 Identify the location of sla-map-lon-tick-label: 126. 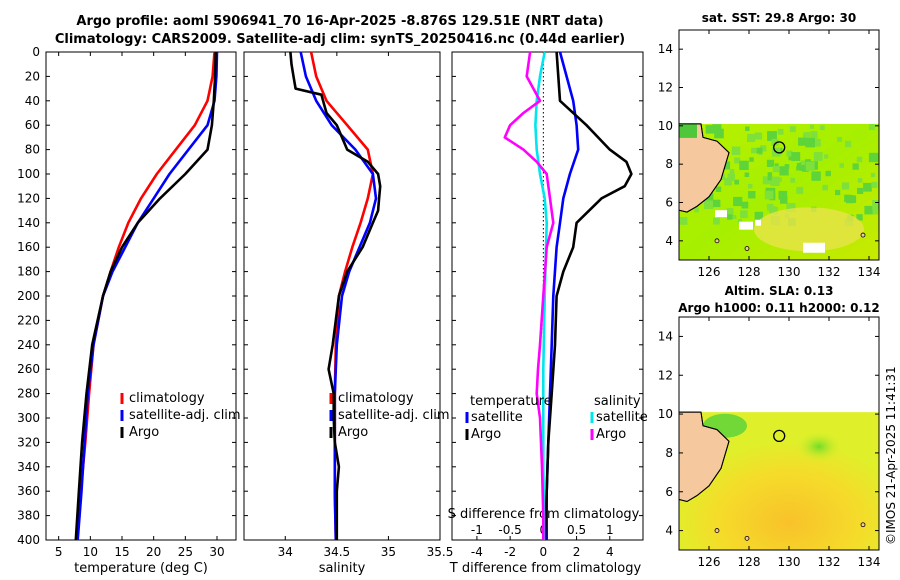
(709, 562).